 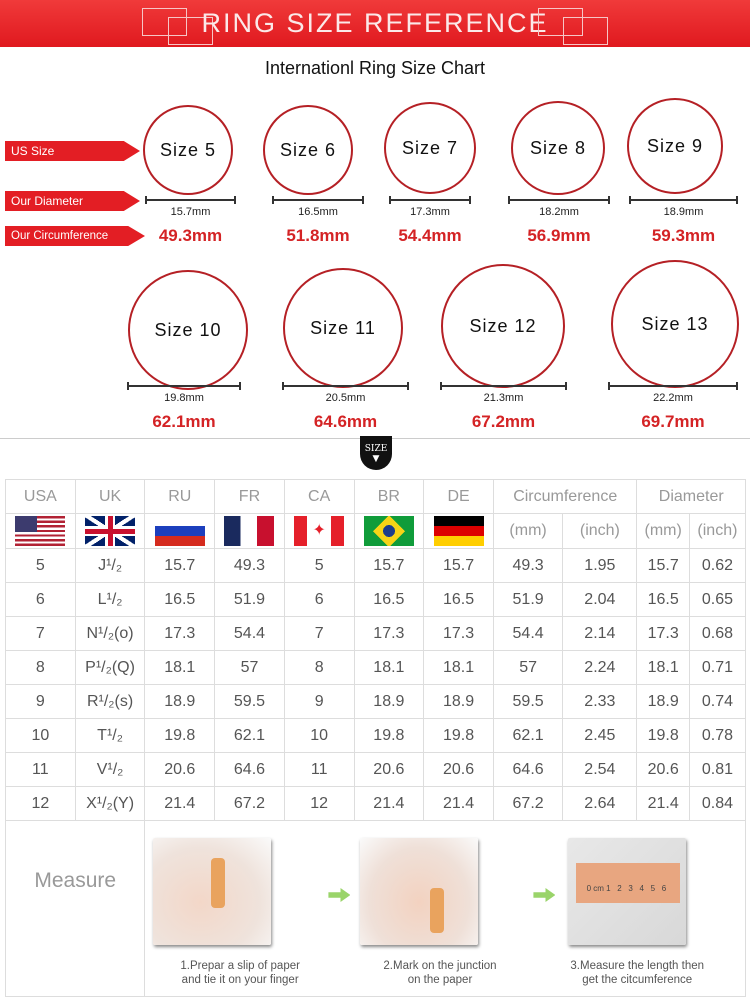 What do you see at coordinates (717, 735) in the screenshot?
I see `table-cell: 0.78` at bounding box center [717, 735].